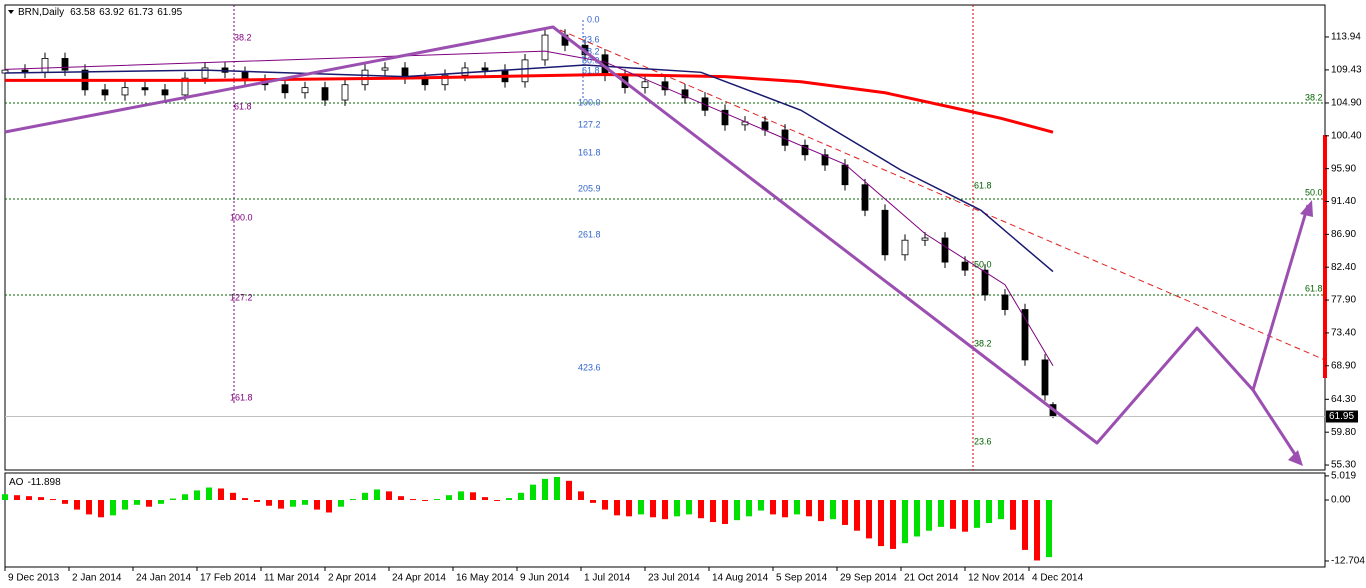 The height and width of the screenshot is (588, 1366). Describe the element at coordinates (529, 103) in the screenshot. I see `moving-average` at that location.